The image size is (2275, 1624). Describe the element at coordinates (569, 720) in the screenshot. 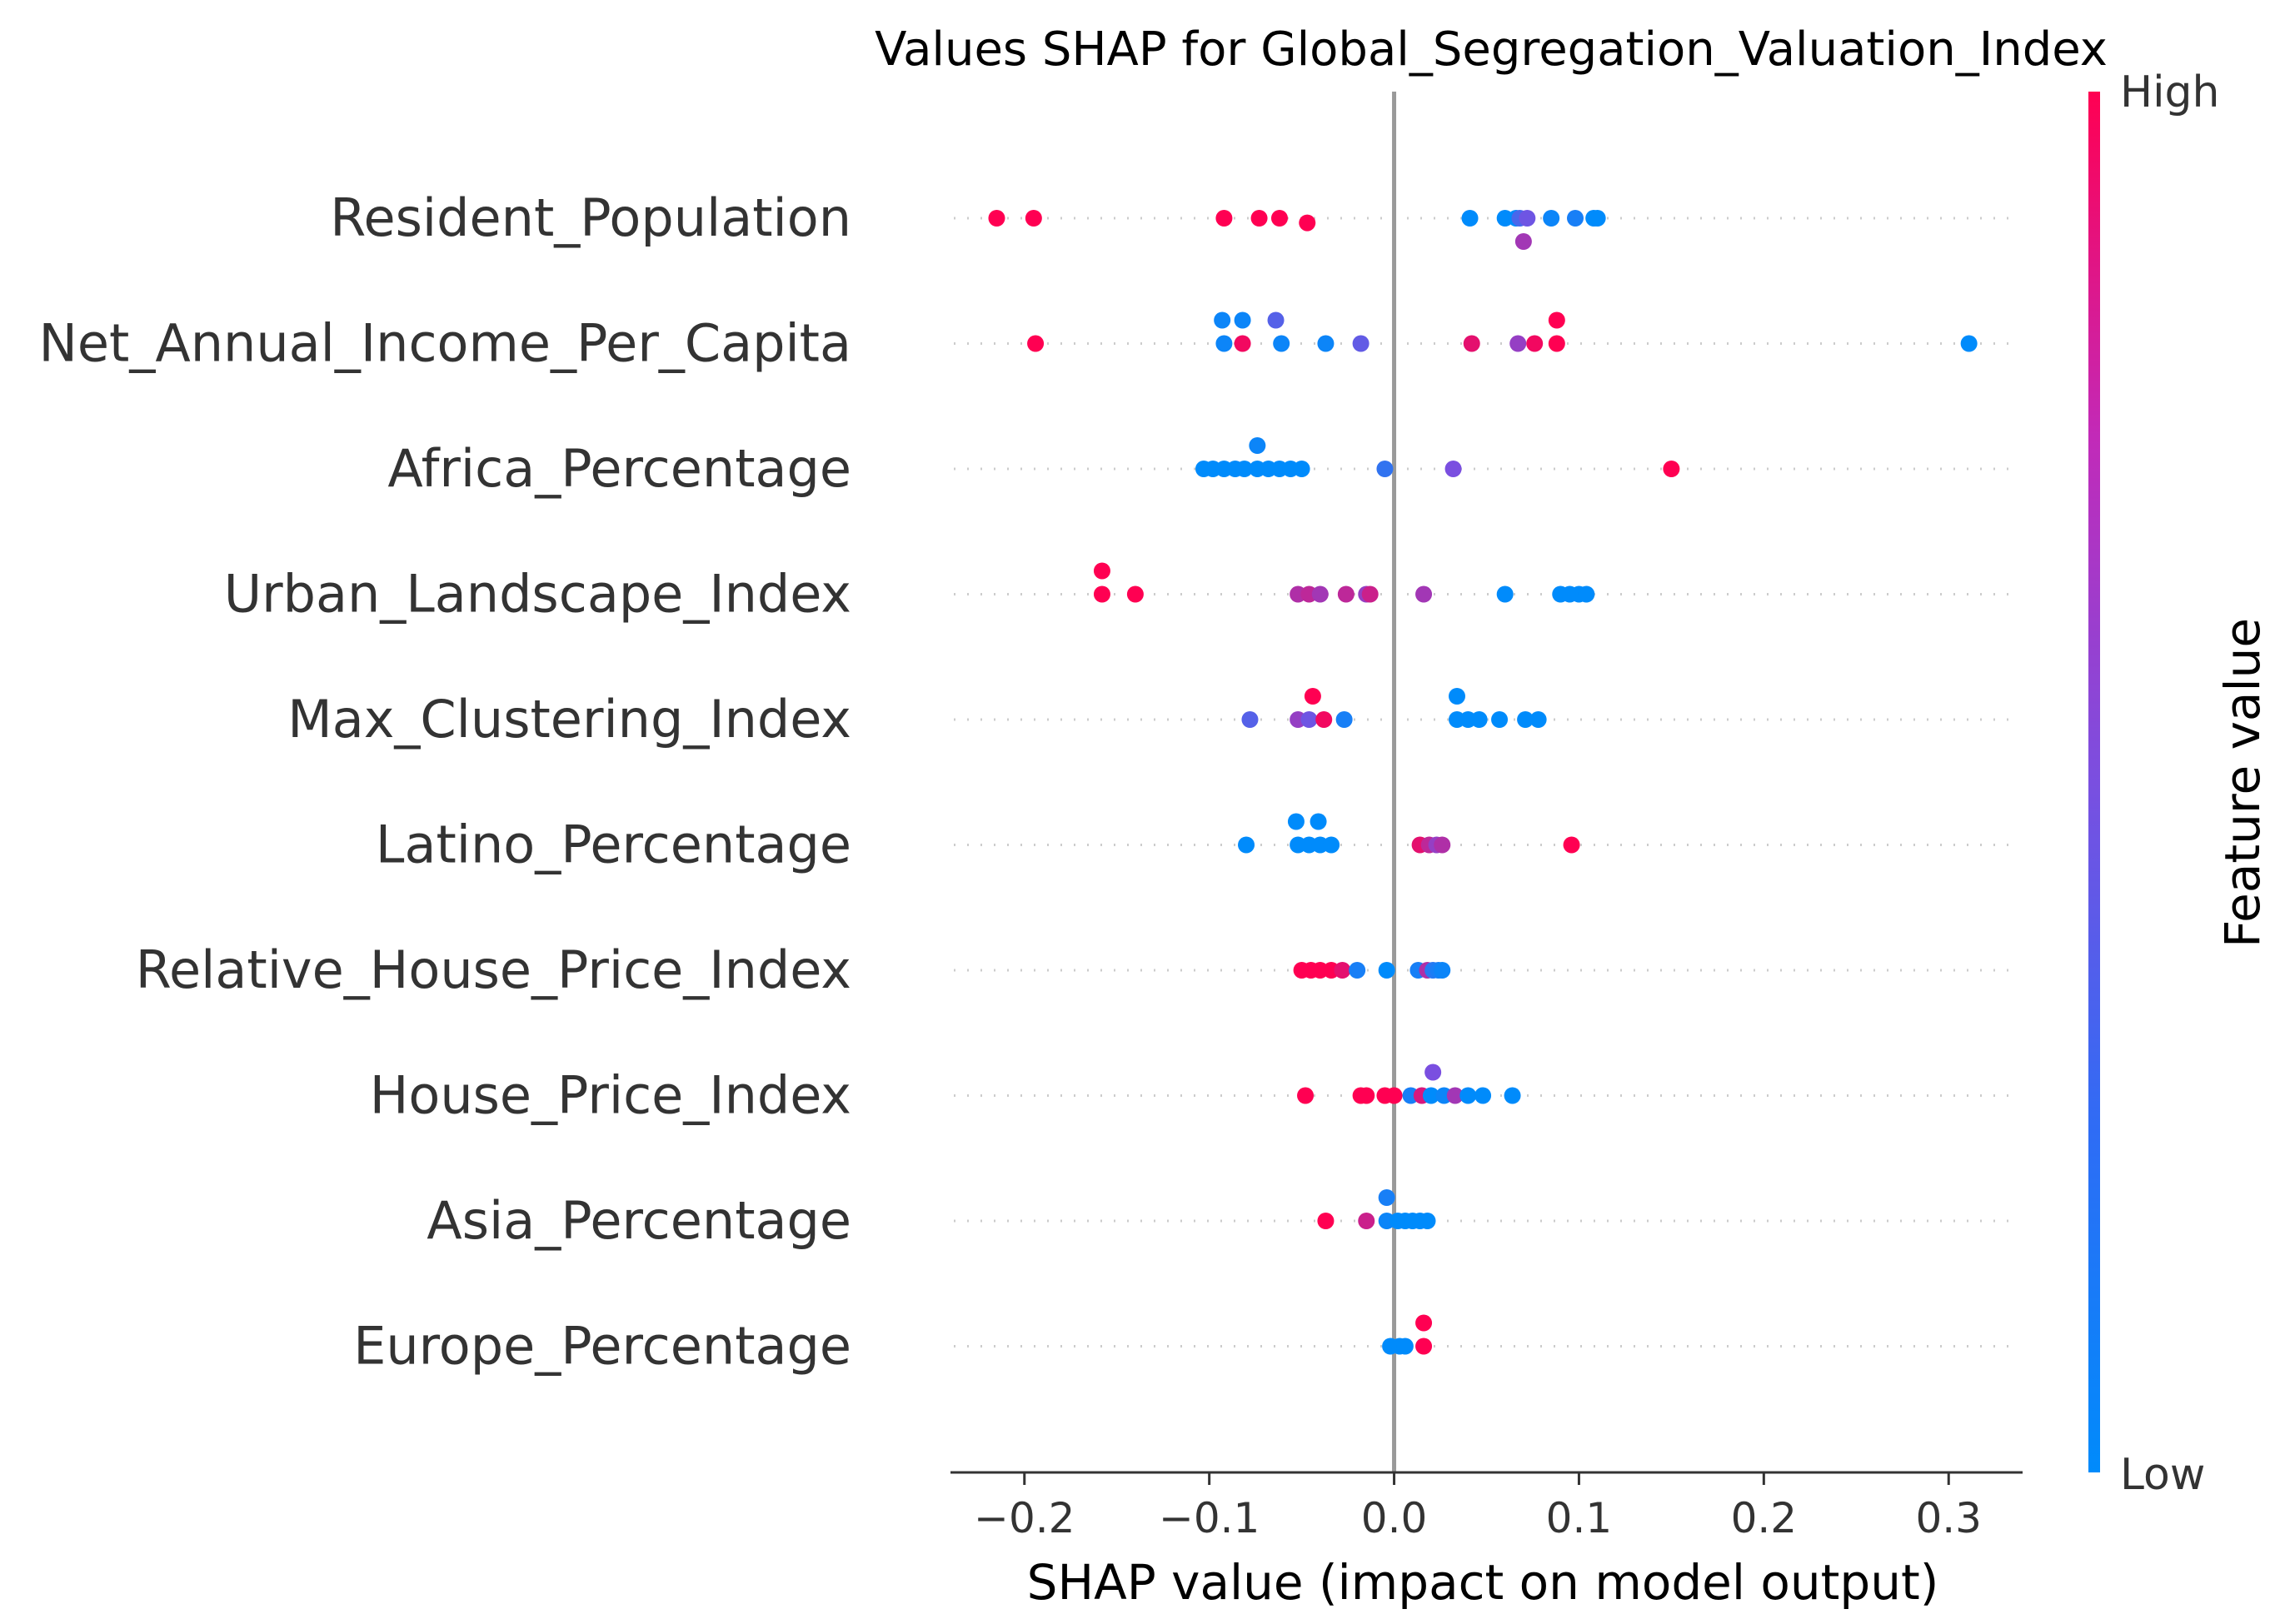

I see `feature-label: Max_Clustering_Index` at that location.